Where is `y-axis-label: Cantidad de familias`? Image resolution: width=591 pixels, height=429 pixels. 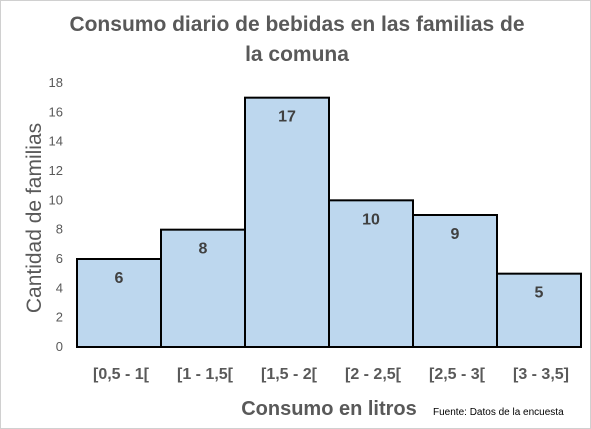 y-axis-label: Cantidad de familias is located at coordinates (34, 218).